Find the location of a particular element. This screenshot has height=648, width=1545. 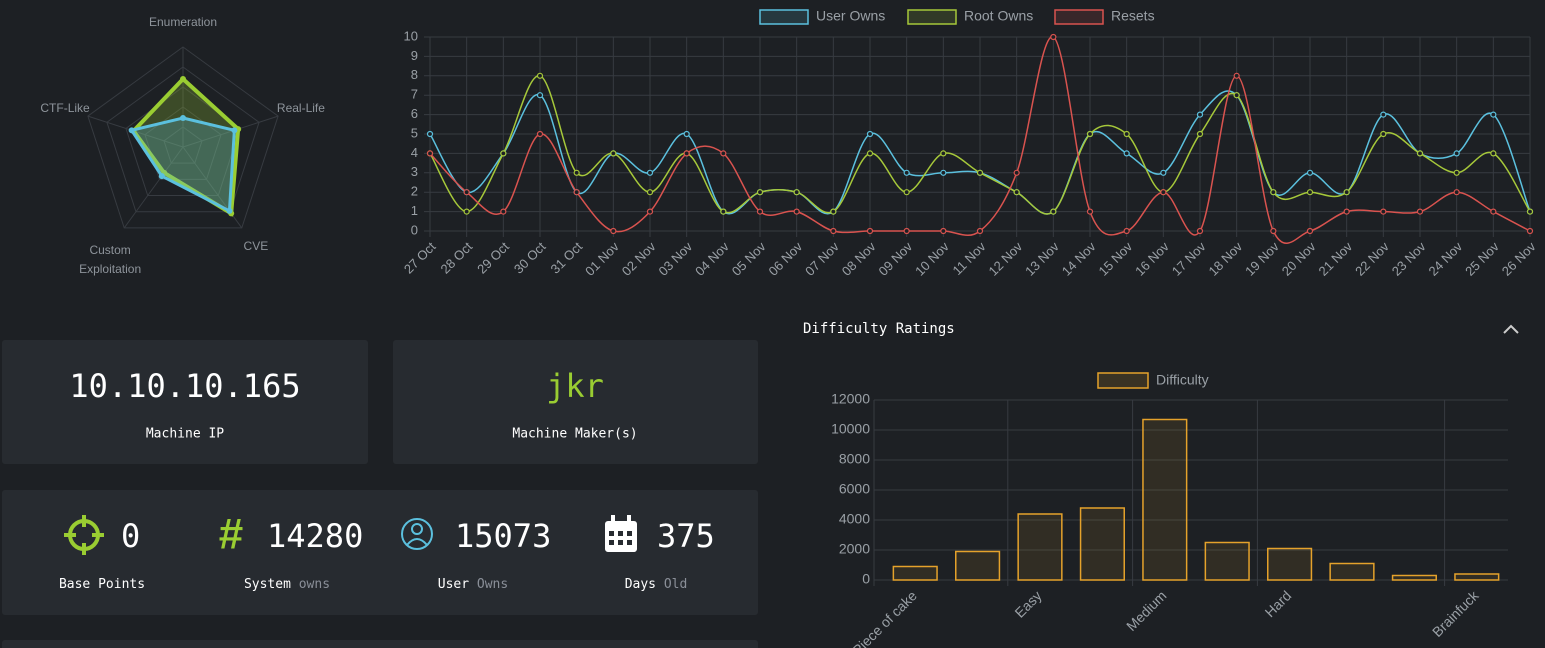

panel-title: Difficulty Ratings is located at coordinates (879, 329).